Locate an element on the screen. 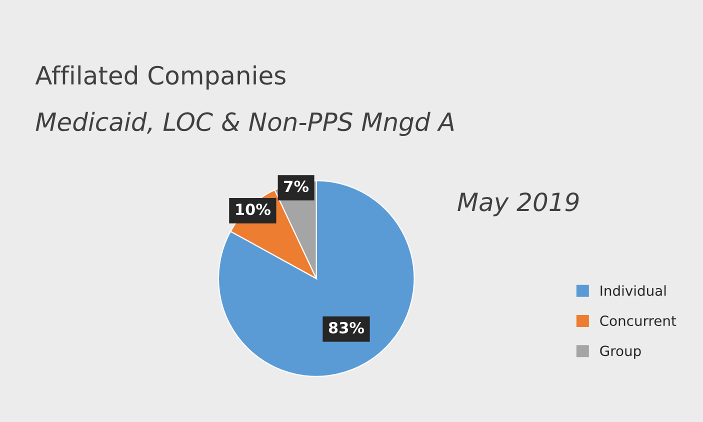 The width and height of the screenshot is (703, 422). legend-label: Concurrent is located at coordinates (638, 321).